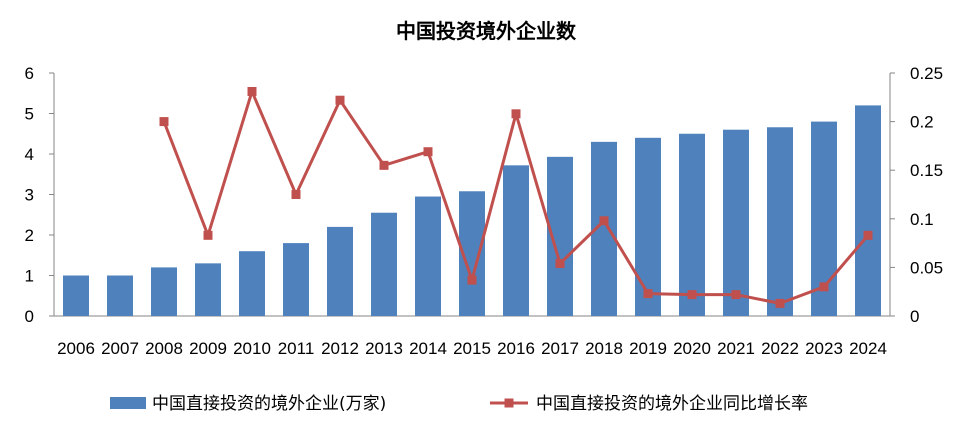 The width and height of the screenshot is (972, 434). What do you see at coordinates (29, 316) in the screenshot?
I see `left-tick-label: 0` at bounding box center [29, 316].